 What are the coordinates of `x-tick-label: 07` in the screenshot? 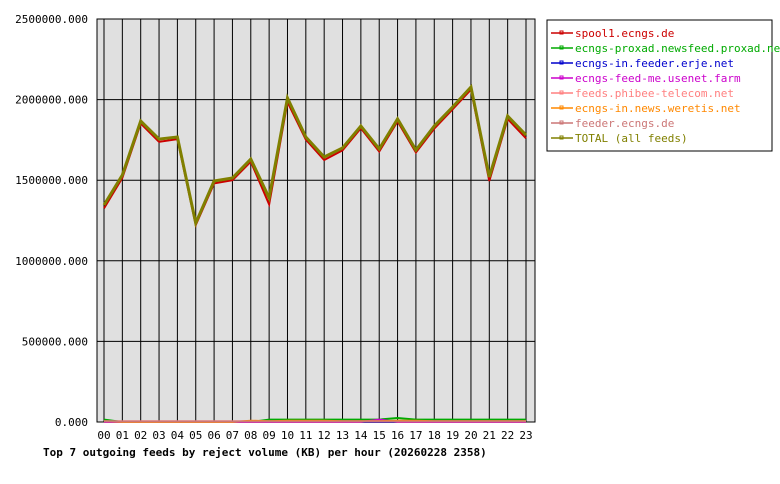 It's located at (232, 435).